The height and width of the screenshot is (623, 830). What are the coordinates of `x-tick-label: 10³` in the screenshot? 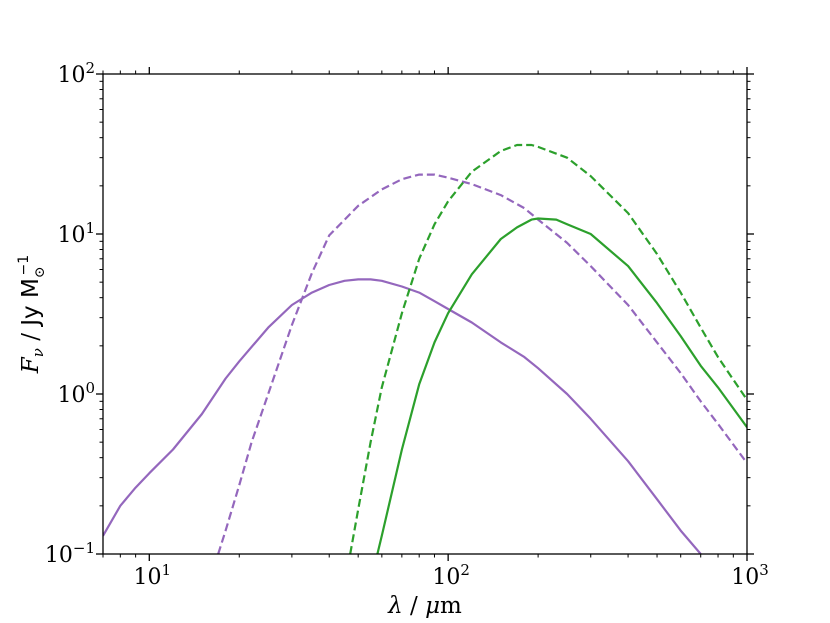 It's located at (750, 575).